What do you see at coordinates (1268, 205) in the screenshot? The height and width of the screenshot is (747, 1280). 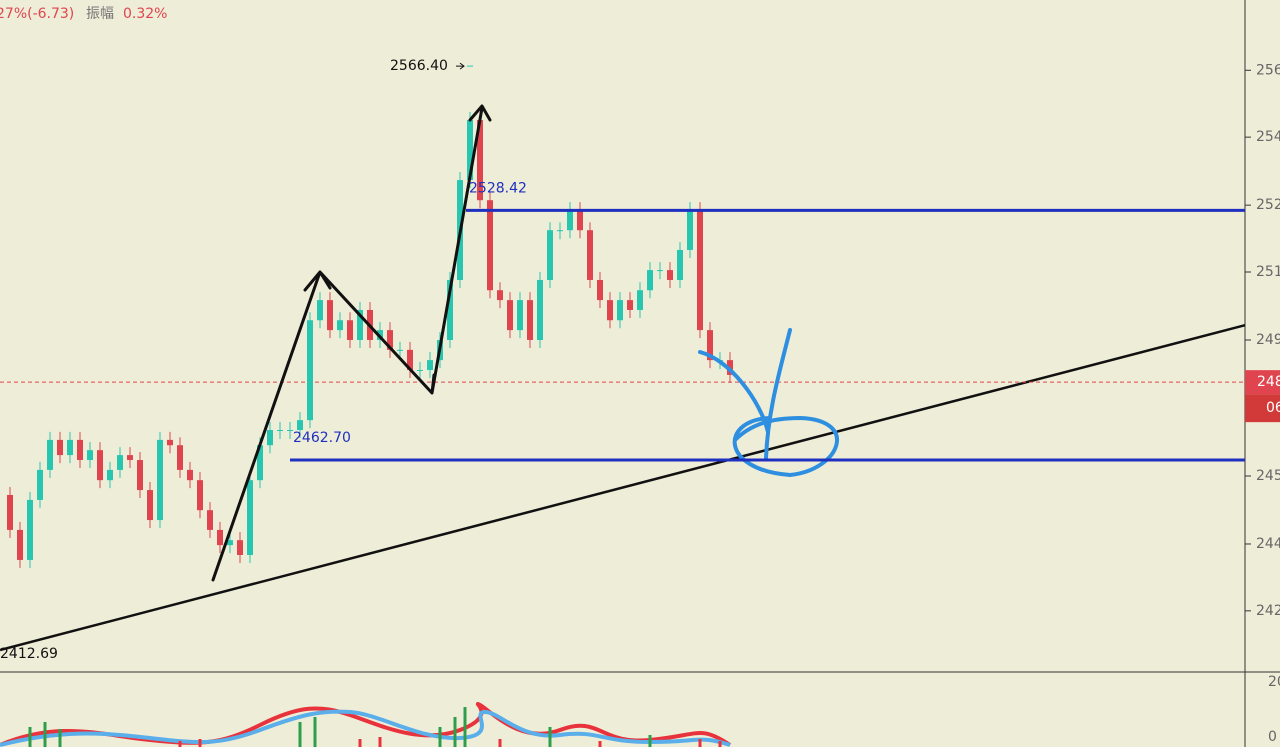 I see `y-tick-label: 252` at bounding box center [1268, 205].